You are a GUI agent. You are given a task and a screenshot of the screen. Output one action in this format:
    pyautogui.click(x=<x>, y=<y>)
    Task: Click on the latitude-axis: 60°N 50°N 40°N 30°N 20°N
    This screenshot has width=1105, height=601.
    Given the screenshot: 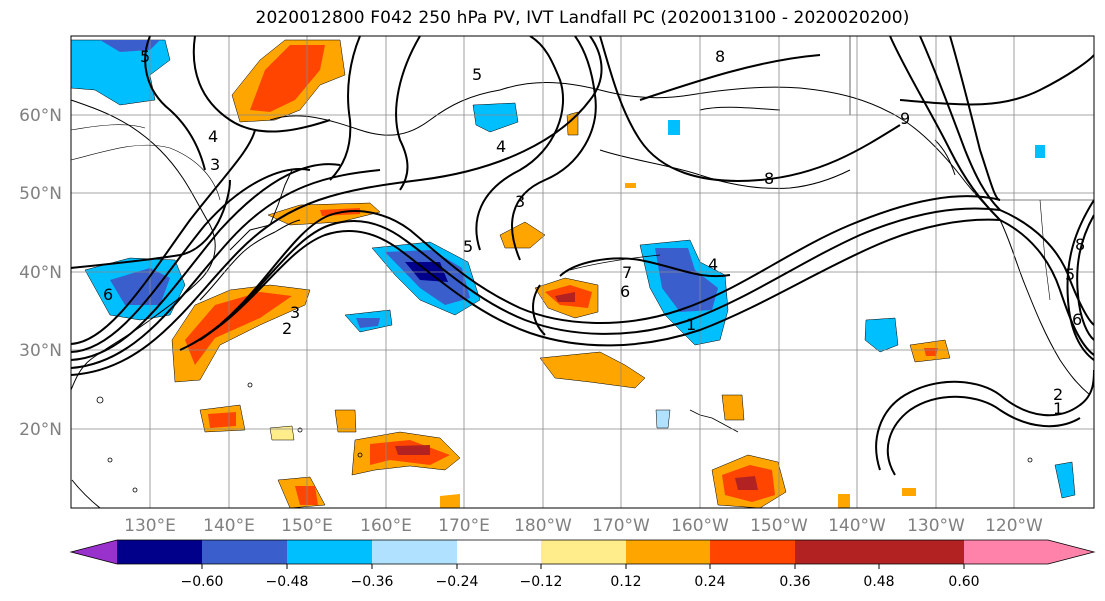 What is the action you would take?
    pyautogui.click(x=40, y=273)
    